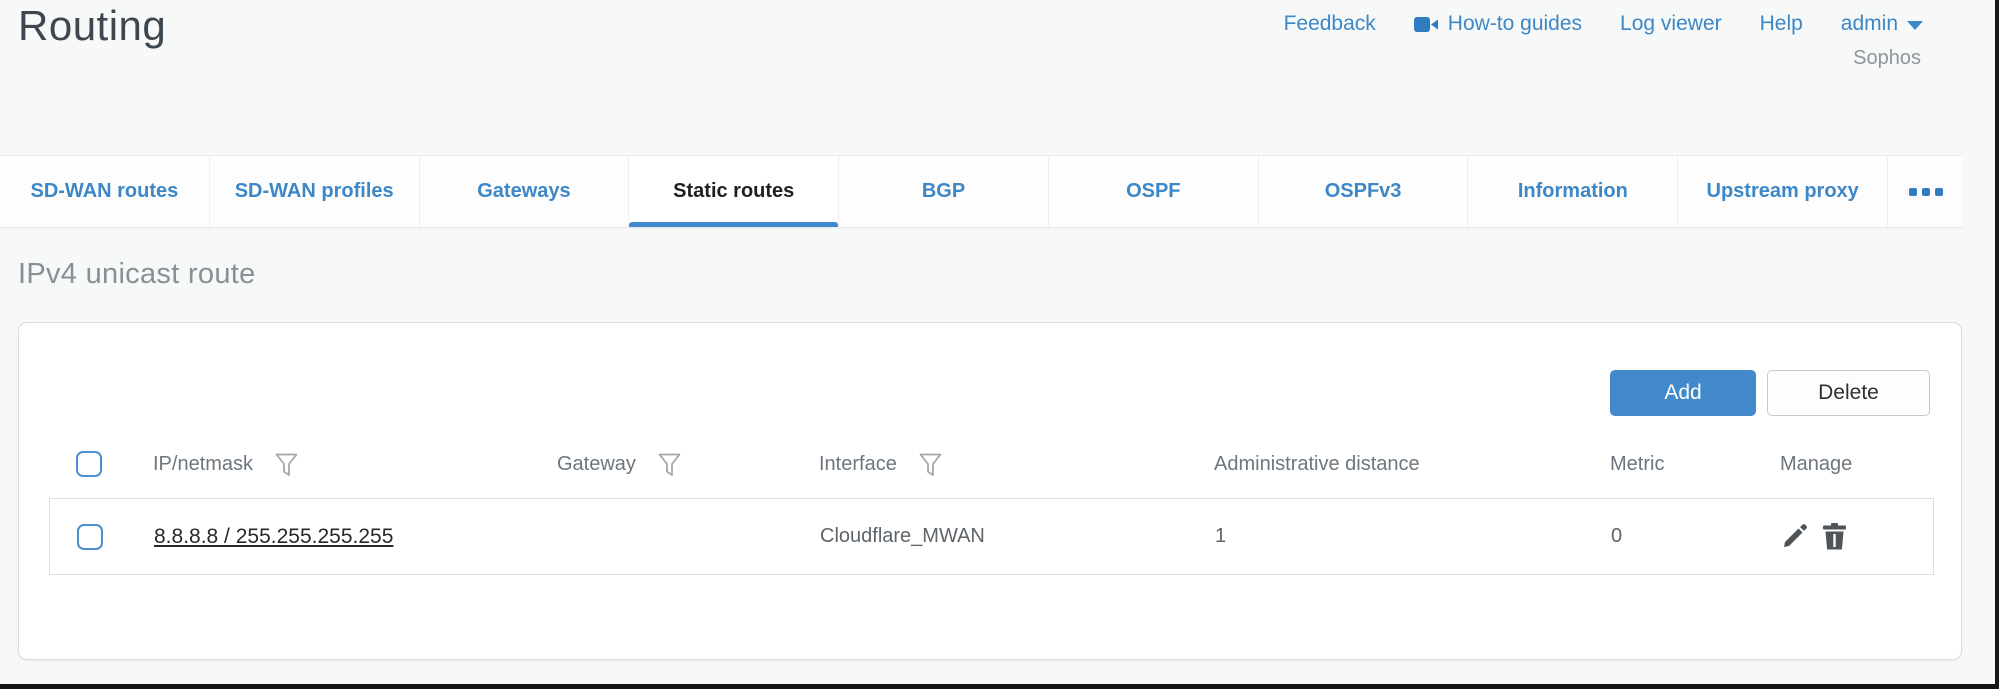 The height and width of the screenshot is (689, 1999). Describe the element at coordinates (1617, 536) in the screenshot. I see `route-metric: 0` at that location.